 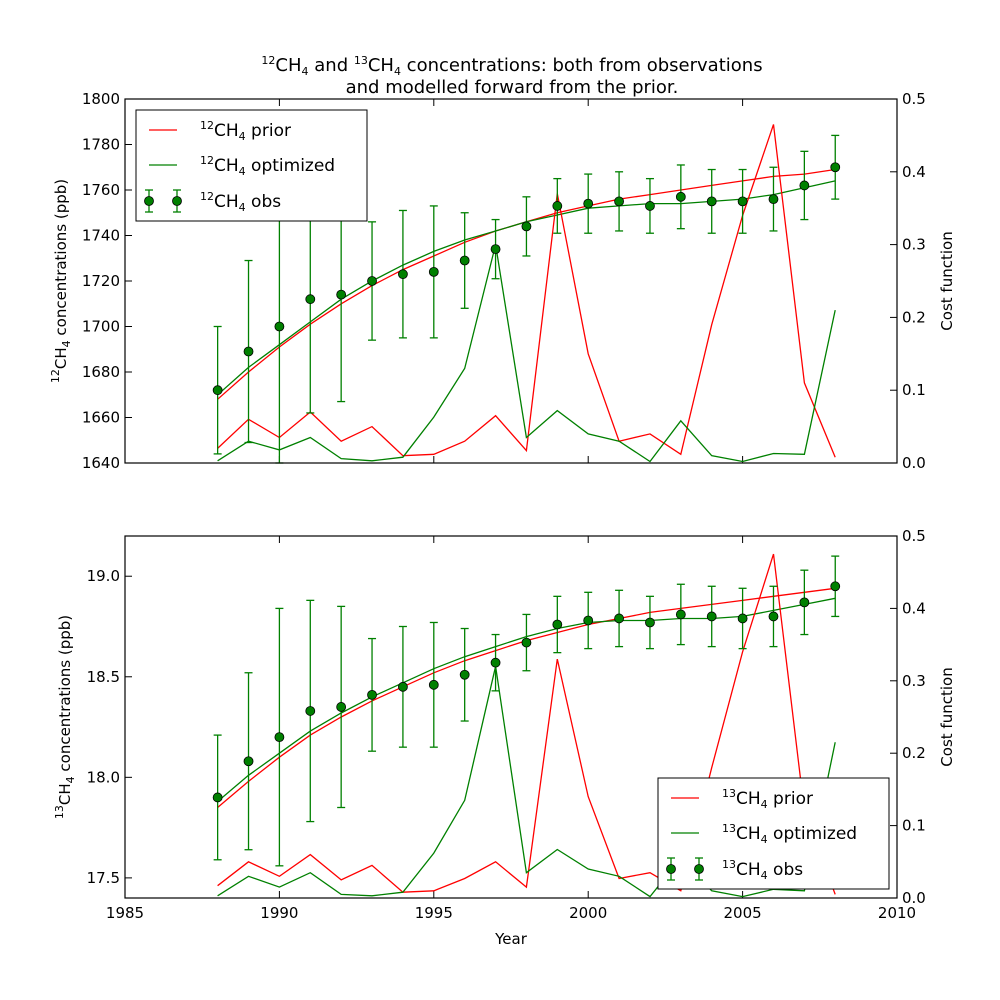 What do you see at coordinates (103, 777) in the screenshot?
I see `y-tick-label: 18.0` at bounding box center [103, 777].